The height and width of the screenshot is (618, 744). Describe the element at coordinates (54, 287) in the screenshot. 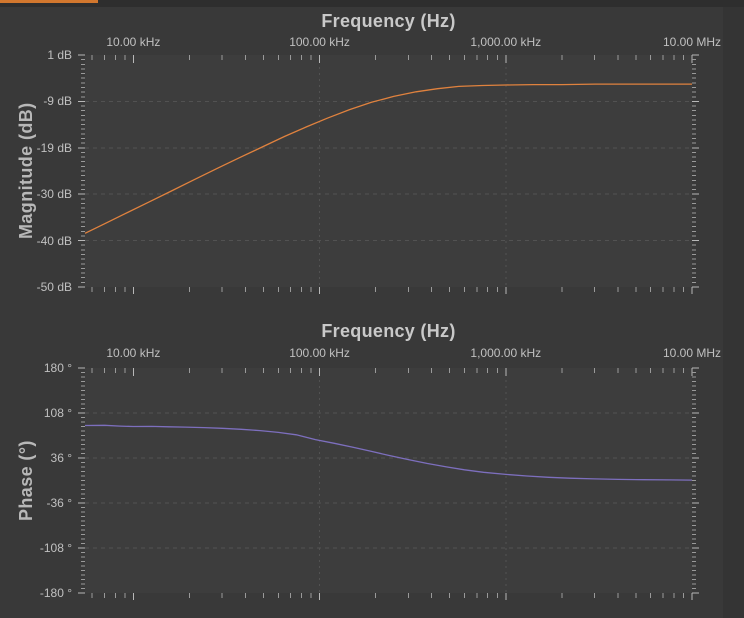

I see `y-tick-label: -50 dB` at that location.